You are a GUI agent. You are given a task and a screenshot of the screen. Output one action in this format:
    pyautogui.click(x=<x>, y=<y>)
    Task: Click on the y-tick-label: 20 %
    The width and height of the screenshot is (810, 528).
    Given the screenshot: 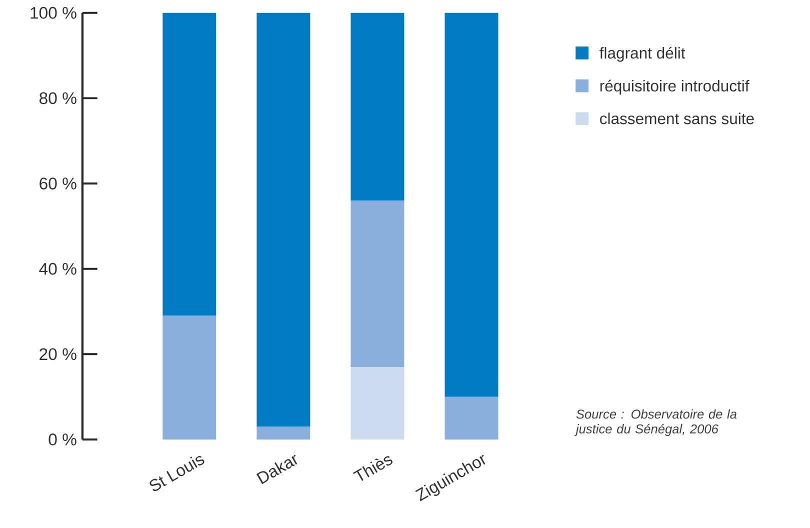 What is the action you would take?
    pyautogui.click(x=58, y=354)
    